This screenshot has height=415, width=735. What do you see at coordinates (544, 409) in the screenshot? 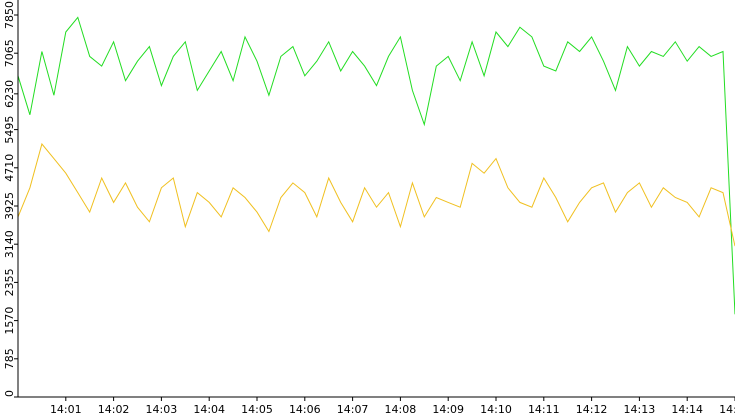
I see `x-tick-label: 14:11` at bounding box center [544, 409].